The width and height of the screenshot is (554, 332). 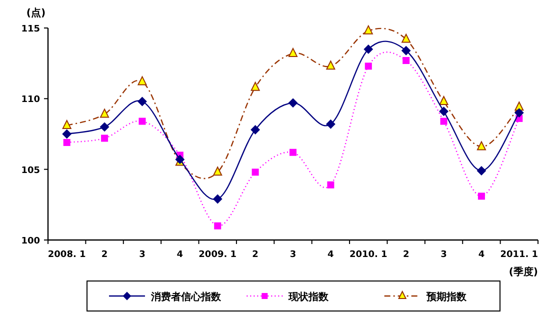 What do you see at coordinates (446, 297) in the screenshot?
I see `legend-label: 预期指数` at bounding box center [446, 297].